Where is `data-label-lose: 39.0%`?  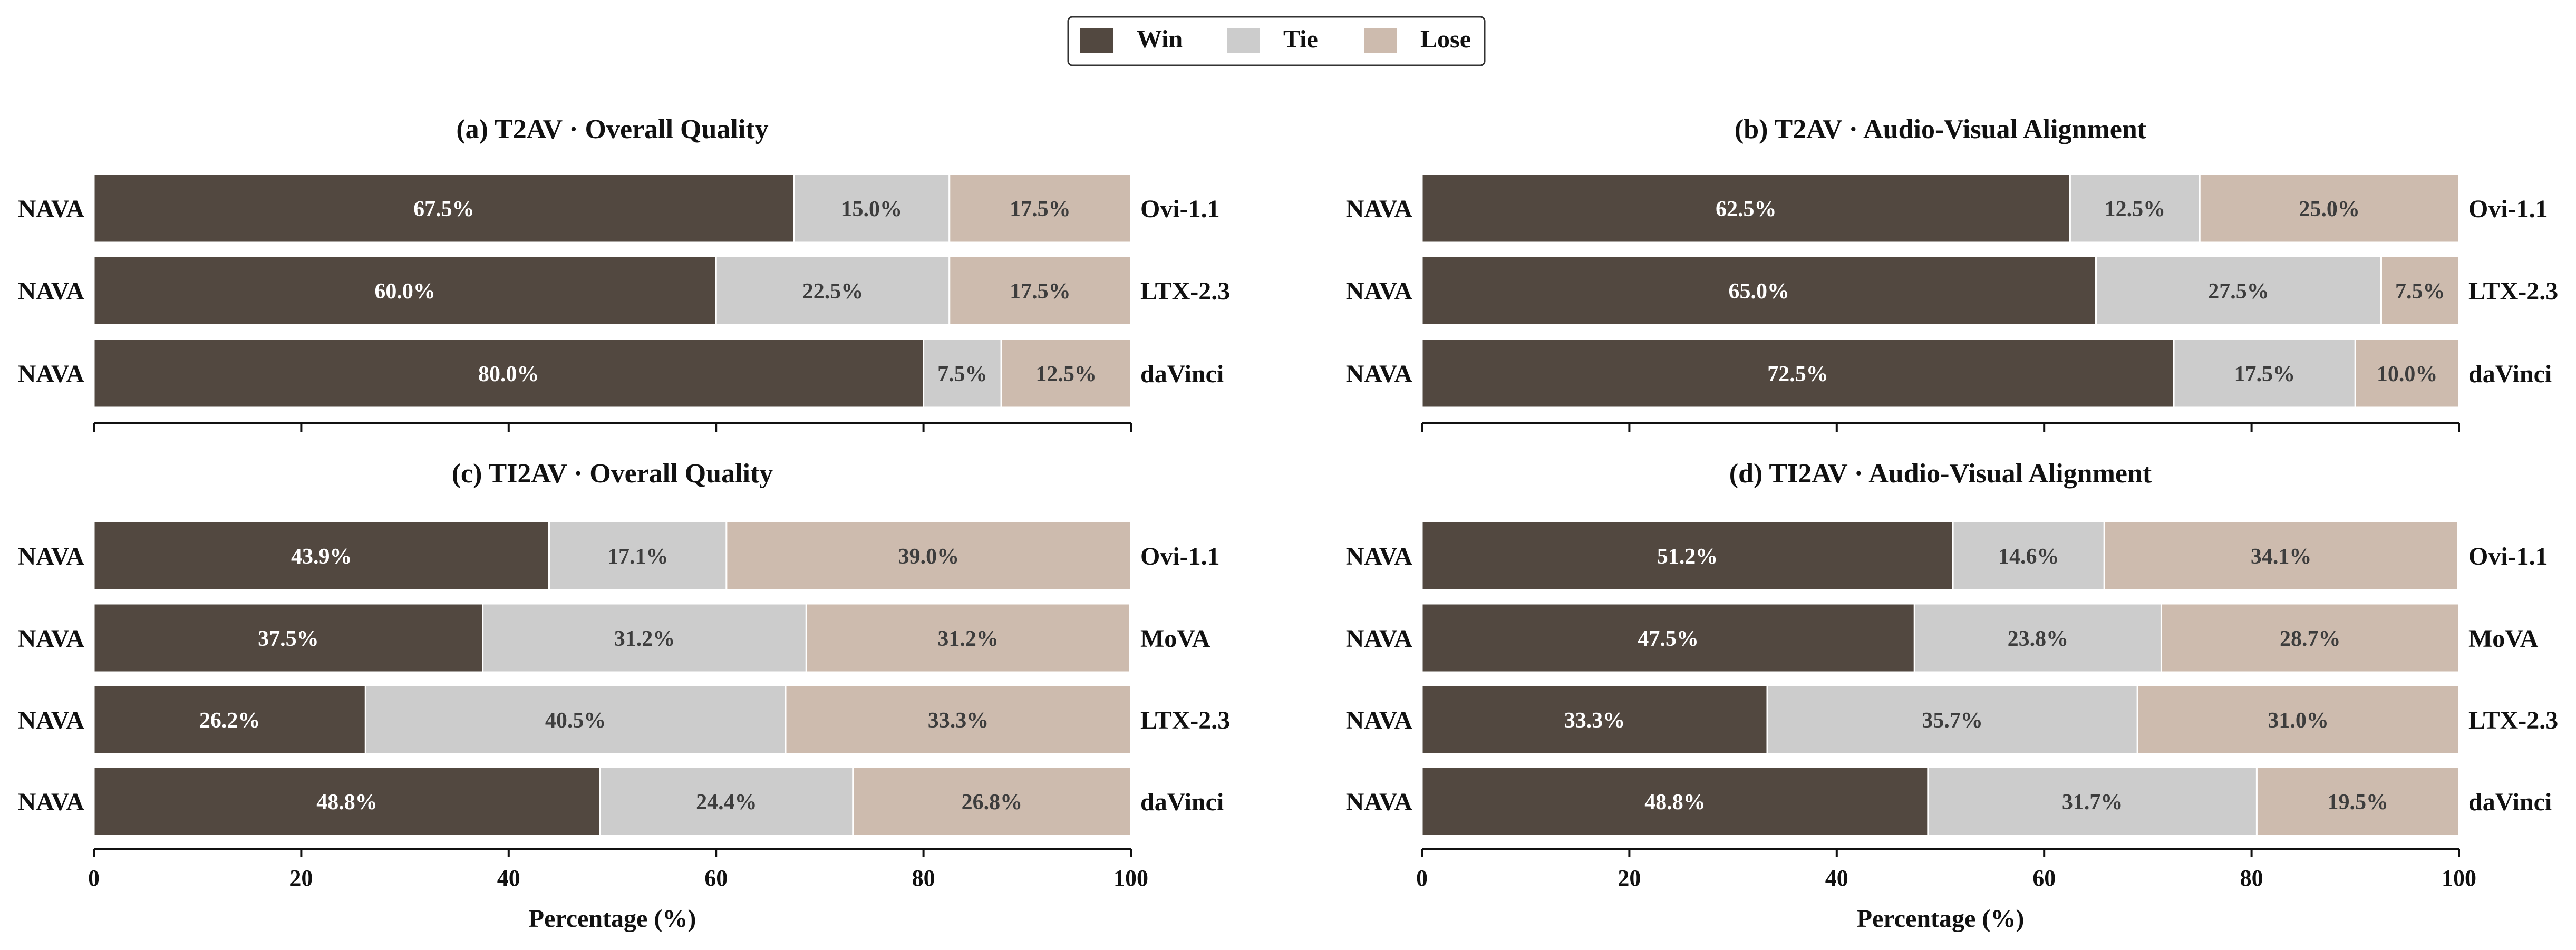
data-label-lose: 39.0% is located at coordinates (929, 557).